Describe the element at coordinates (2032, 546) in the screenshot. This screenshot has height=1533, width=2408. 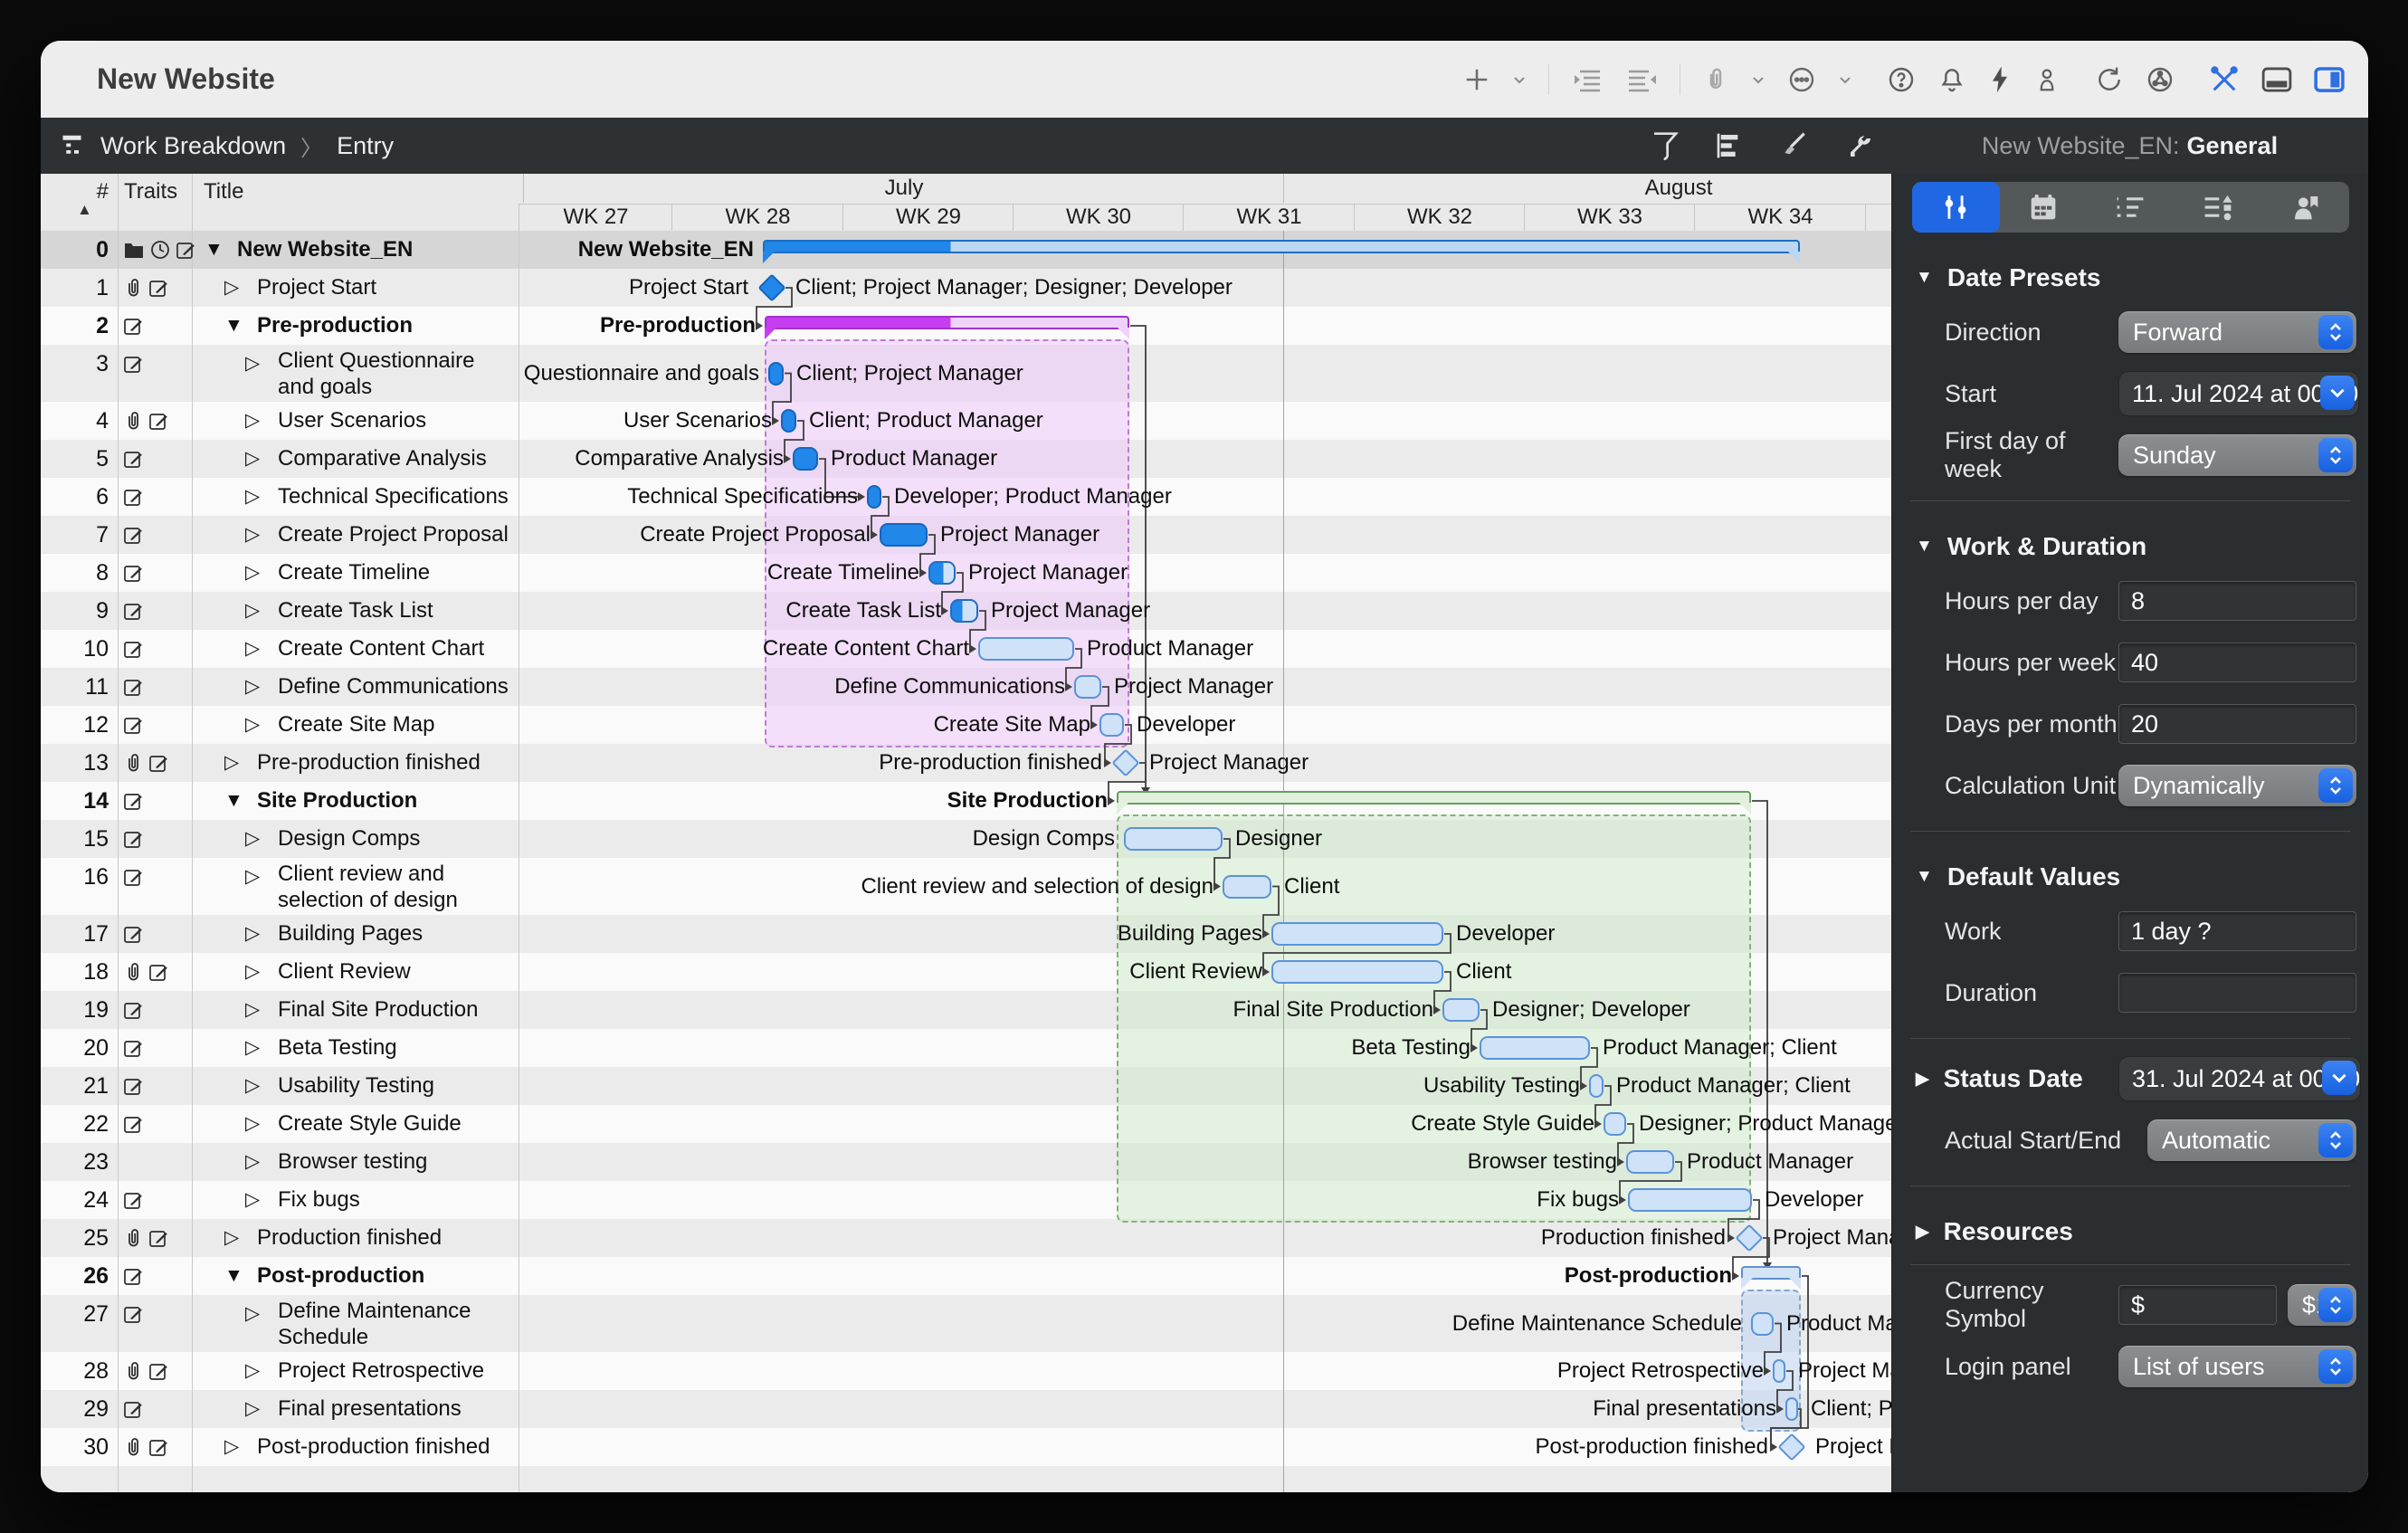
I see `section-work-duration: ▼ Work & Duration` at that location.